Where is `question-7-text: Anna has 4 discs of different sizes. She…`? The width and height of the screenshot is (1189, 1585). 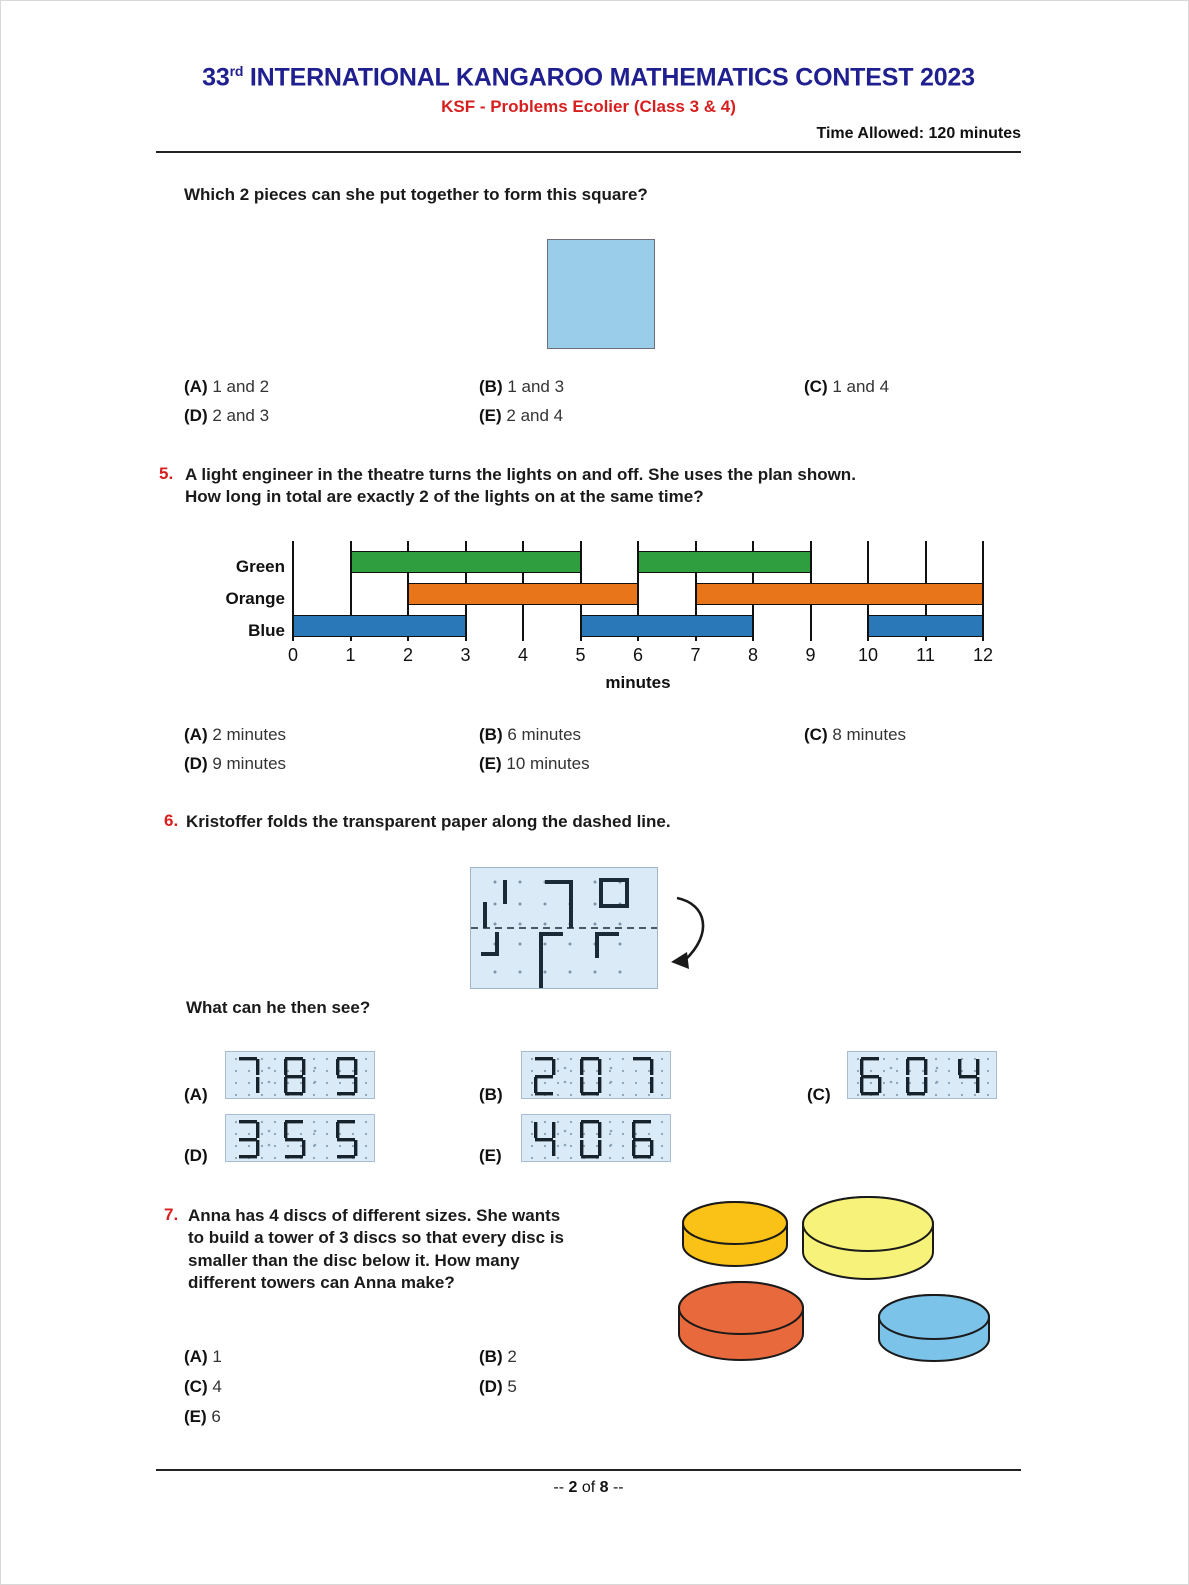 question-7-text: Anna has 4 discs of different sizes. She… is located at coordinates (423, 1250).